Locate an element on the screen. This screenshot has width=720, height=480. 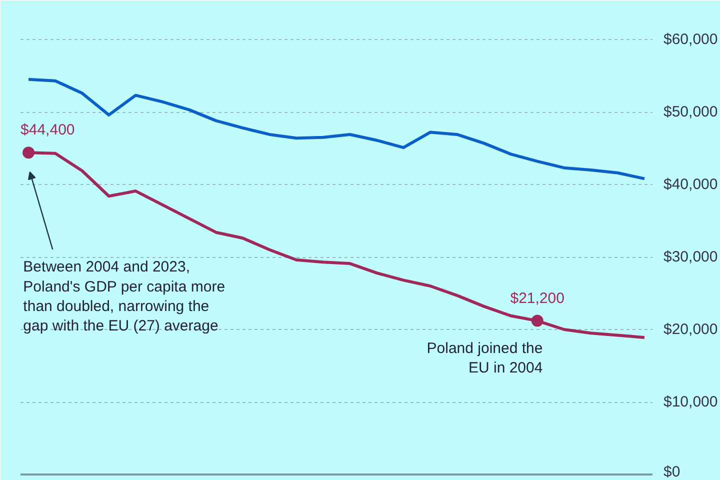
y-tick-label: $0 is located at coordinates (672, 472).